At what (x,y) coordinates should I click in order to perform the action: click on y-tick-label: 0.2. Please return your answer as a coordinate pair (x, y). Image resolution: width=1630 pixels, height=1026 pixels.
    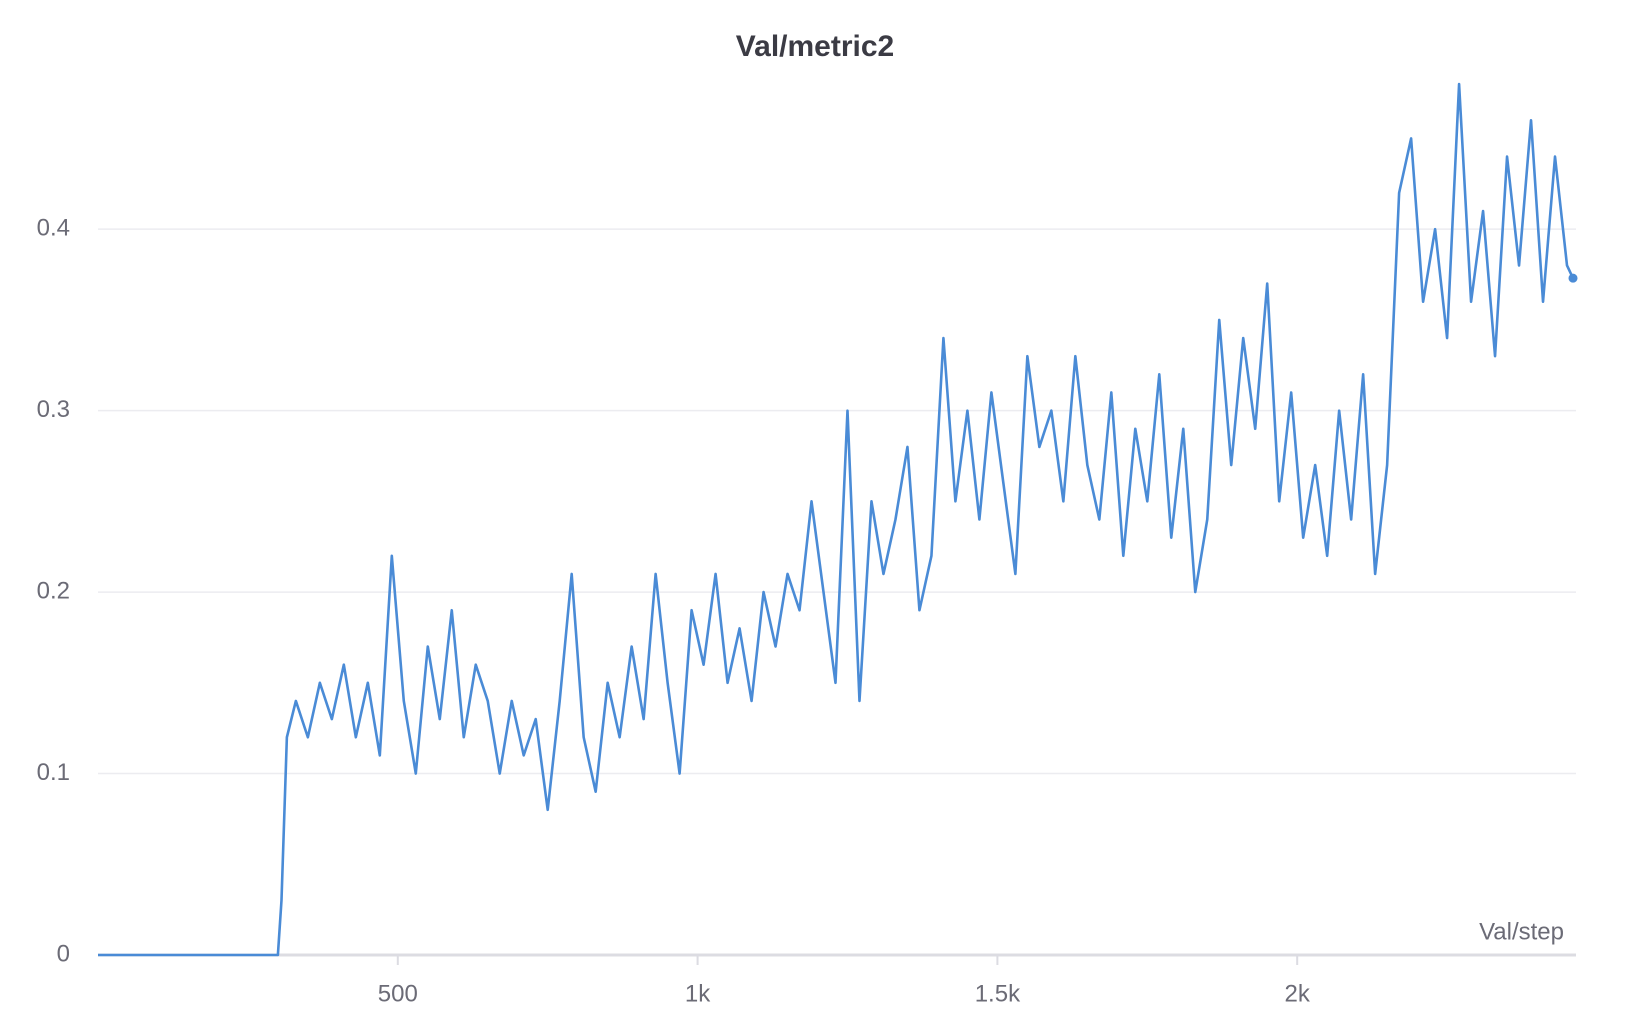
    Looking at the image, I should click on (53, 590).